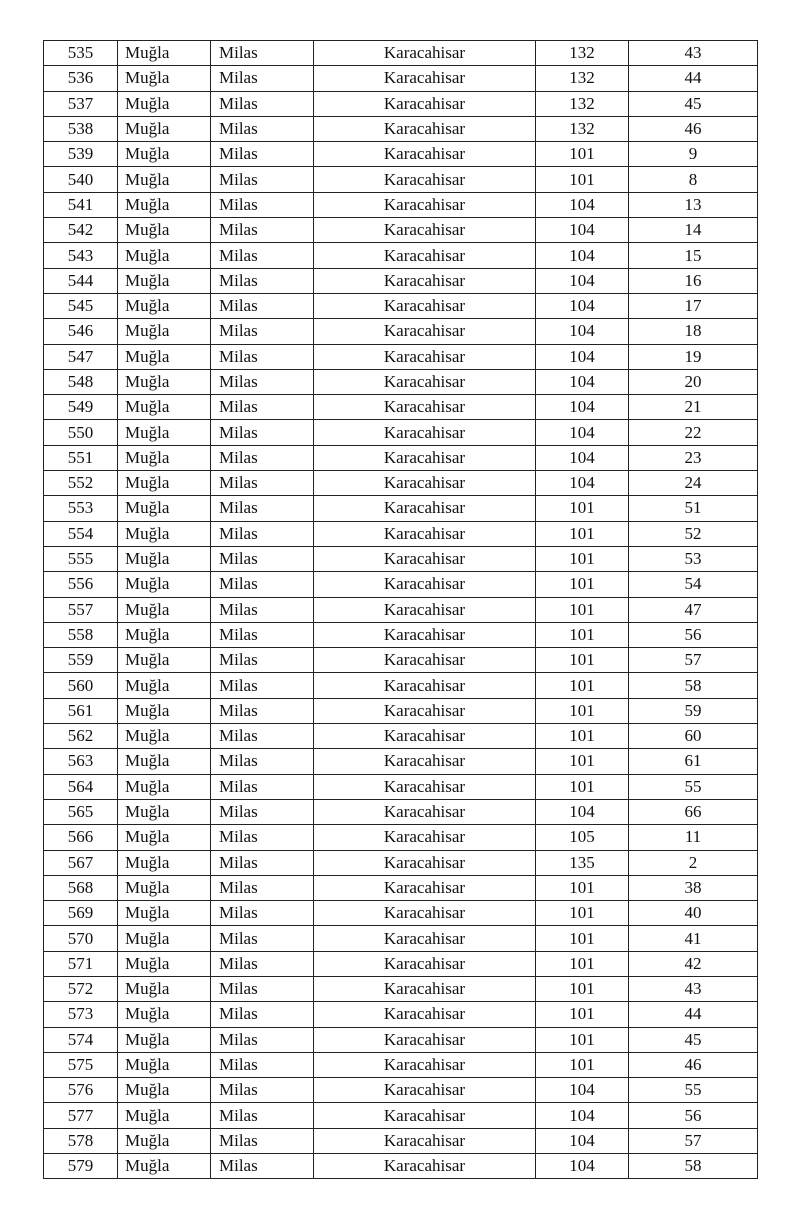 The height and width of the screenshot is (1227, 800). What do you see at coordinates (693, 989) in the screenshot?
I see `parcel-number-cell: 43` at bounding box center [693, 989].